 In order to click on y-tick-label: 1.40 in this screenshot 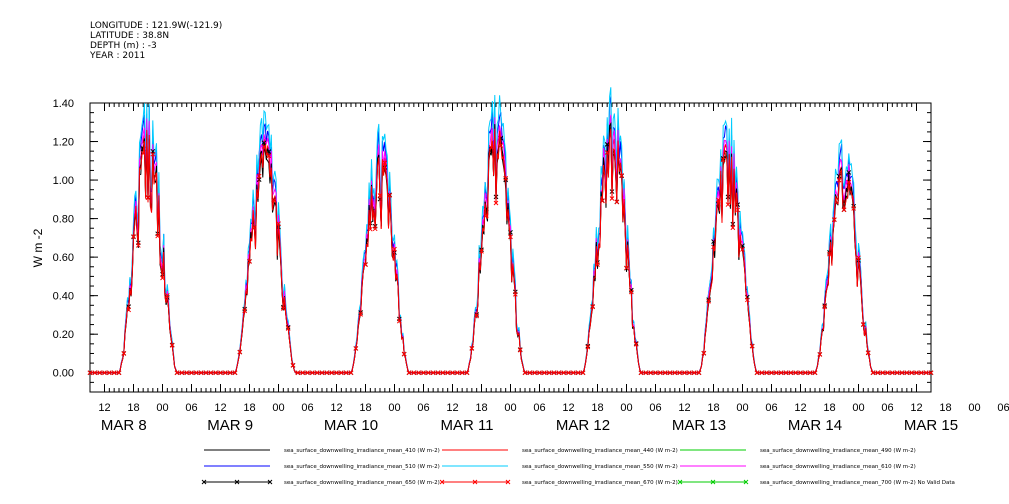, I will do `click(63, 104)`.